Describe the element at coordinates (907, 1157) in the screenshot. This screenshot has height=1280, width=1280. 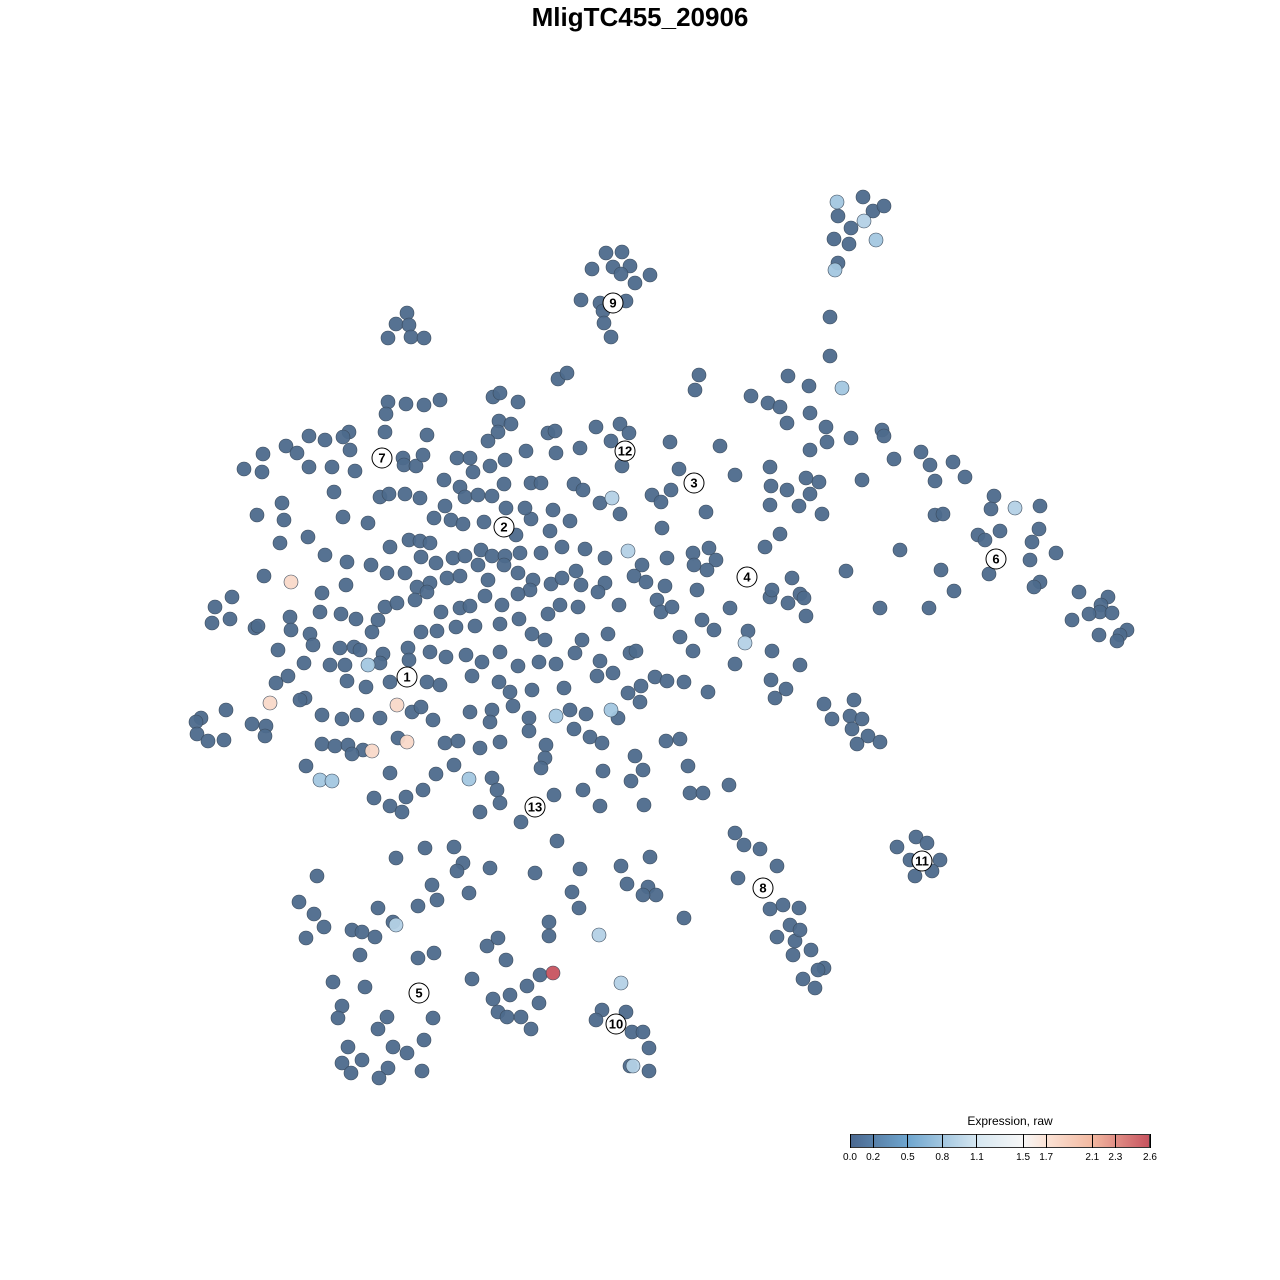
I see `colorbar-tick-label: 0.5` at that location.